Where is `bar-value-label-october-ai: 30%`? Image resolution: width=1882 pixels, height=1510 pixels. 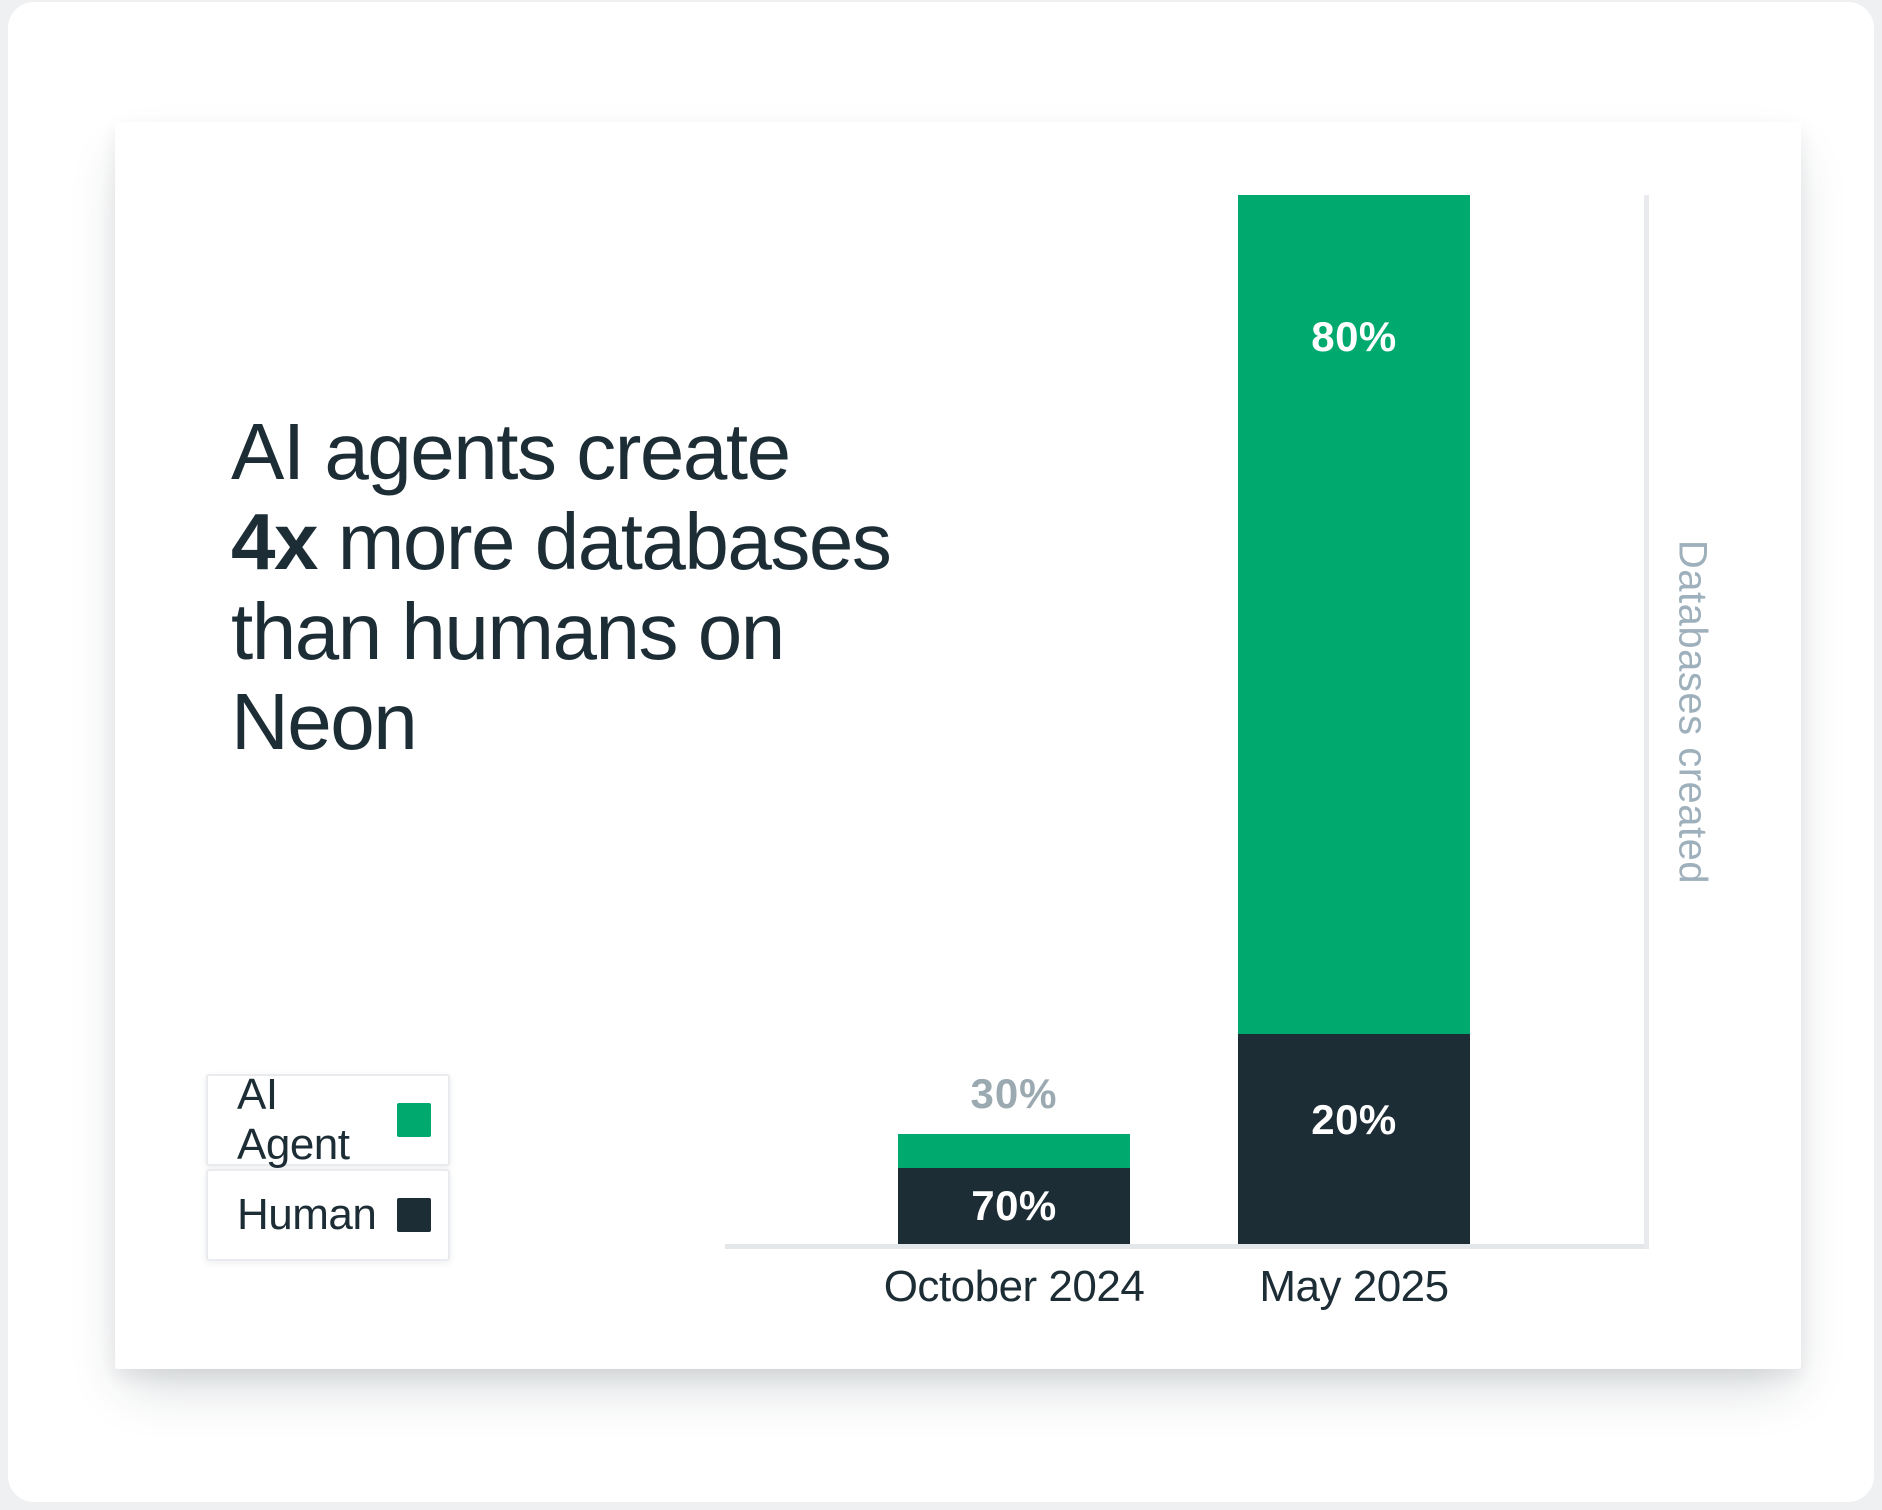
bar-value-label-october-ai: 30% is located at coordinates (1014, 1093).